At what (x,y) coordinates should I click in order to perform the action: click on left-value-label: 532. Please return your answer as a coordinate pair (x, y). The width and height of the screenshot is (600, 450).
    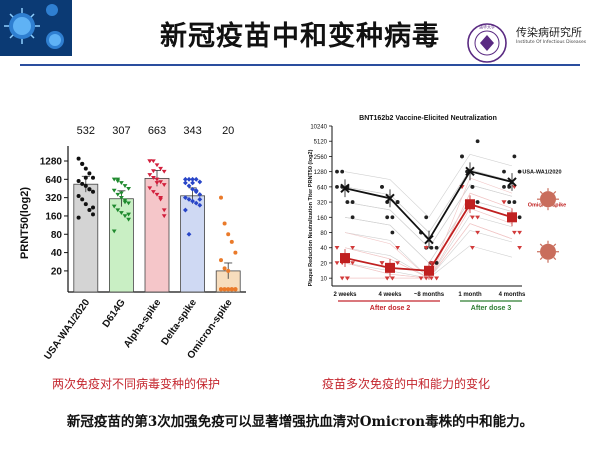
    Looking at the image, I should click on (86, 131).